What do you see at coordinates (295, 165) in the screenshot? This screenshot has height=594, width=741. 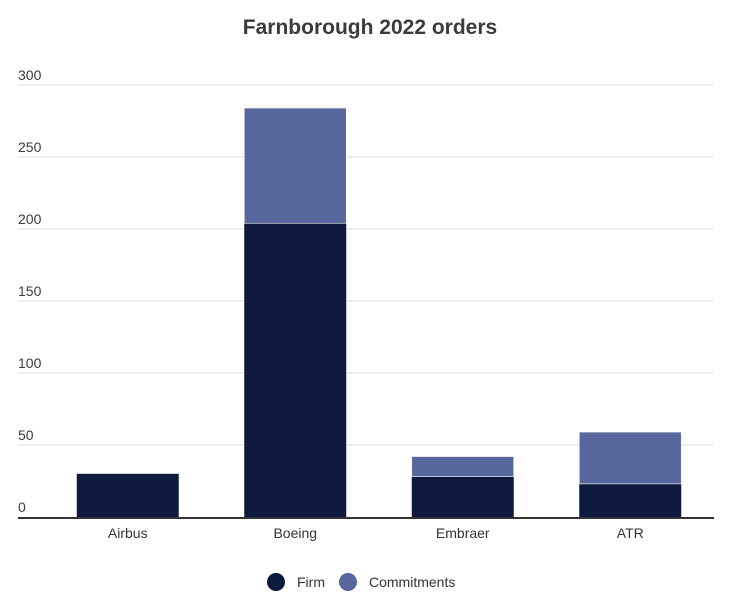 I see `bar-boeing-commitments` at bounding box center [295, 165].